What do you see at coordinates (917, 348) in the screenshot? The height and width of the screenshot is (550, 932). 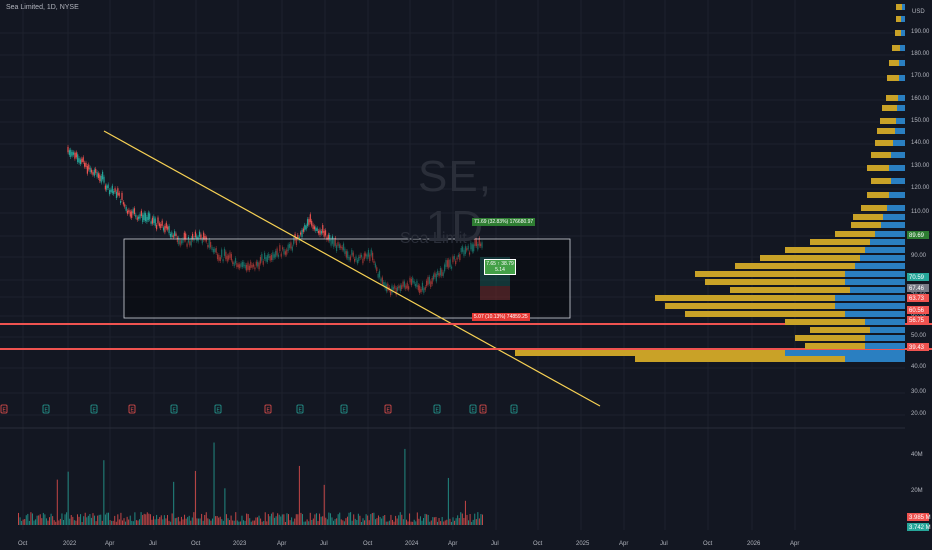 I see `price-badge-label: 39.43` at bounding box center [917, 348].